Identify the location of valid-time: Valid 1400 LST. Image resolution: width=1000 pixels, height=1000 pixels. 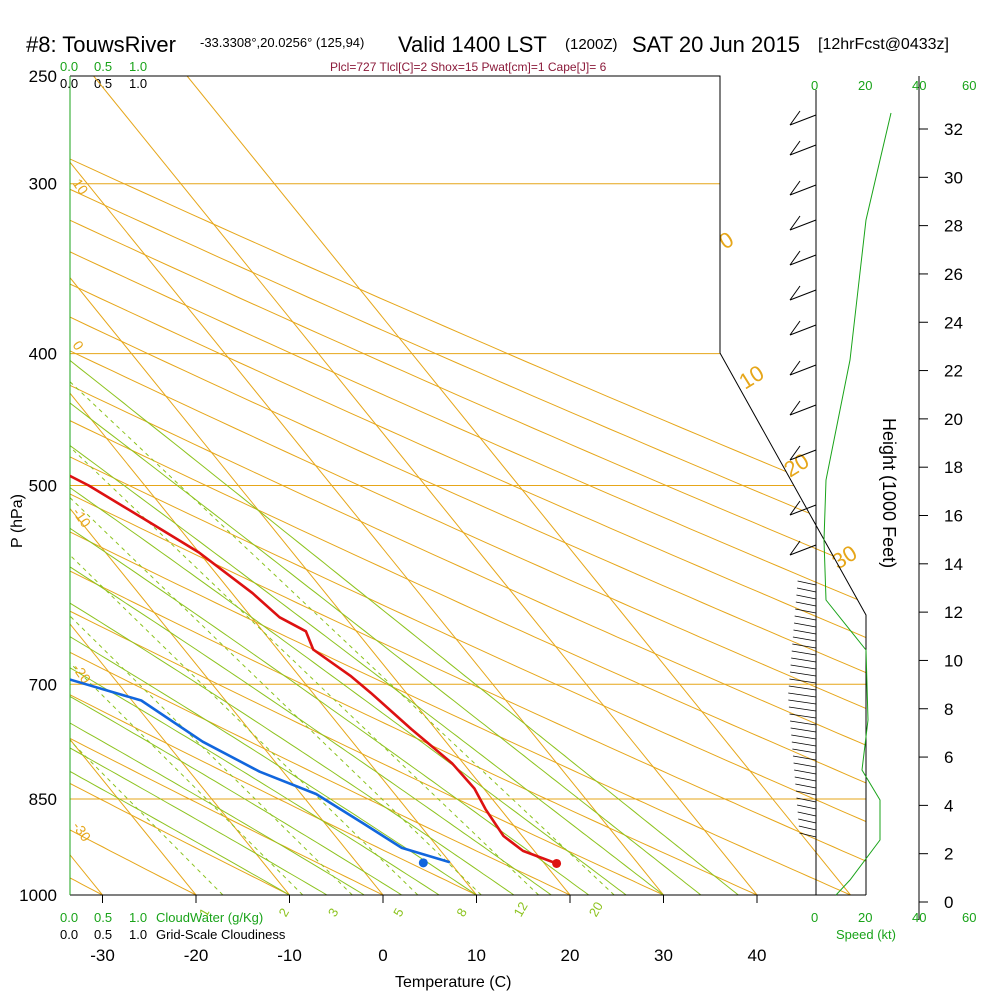
(472, 44).